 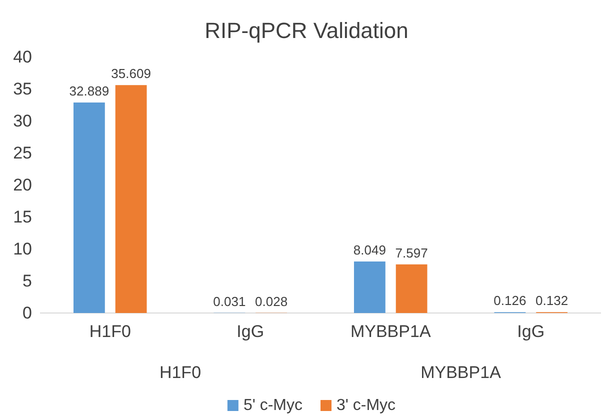 What do you see at coordinates (369, 250) in the screenshot?
I see `data-label: 8.049` at bounding box center [369, 250].